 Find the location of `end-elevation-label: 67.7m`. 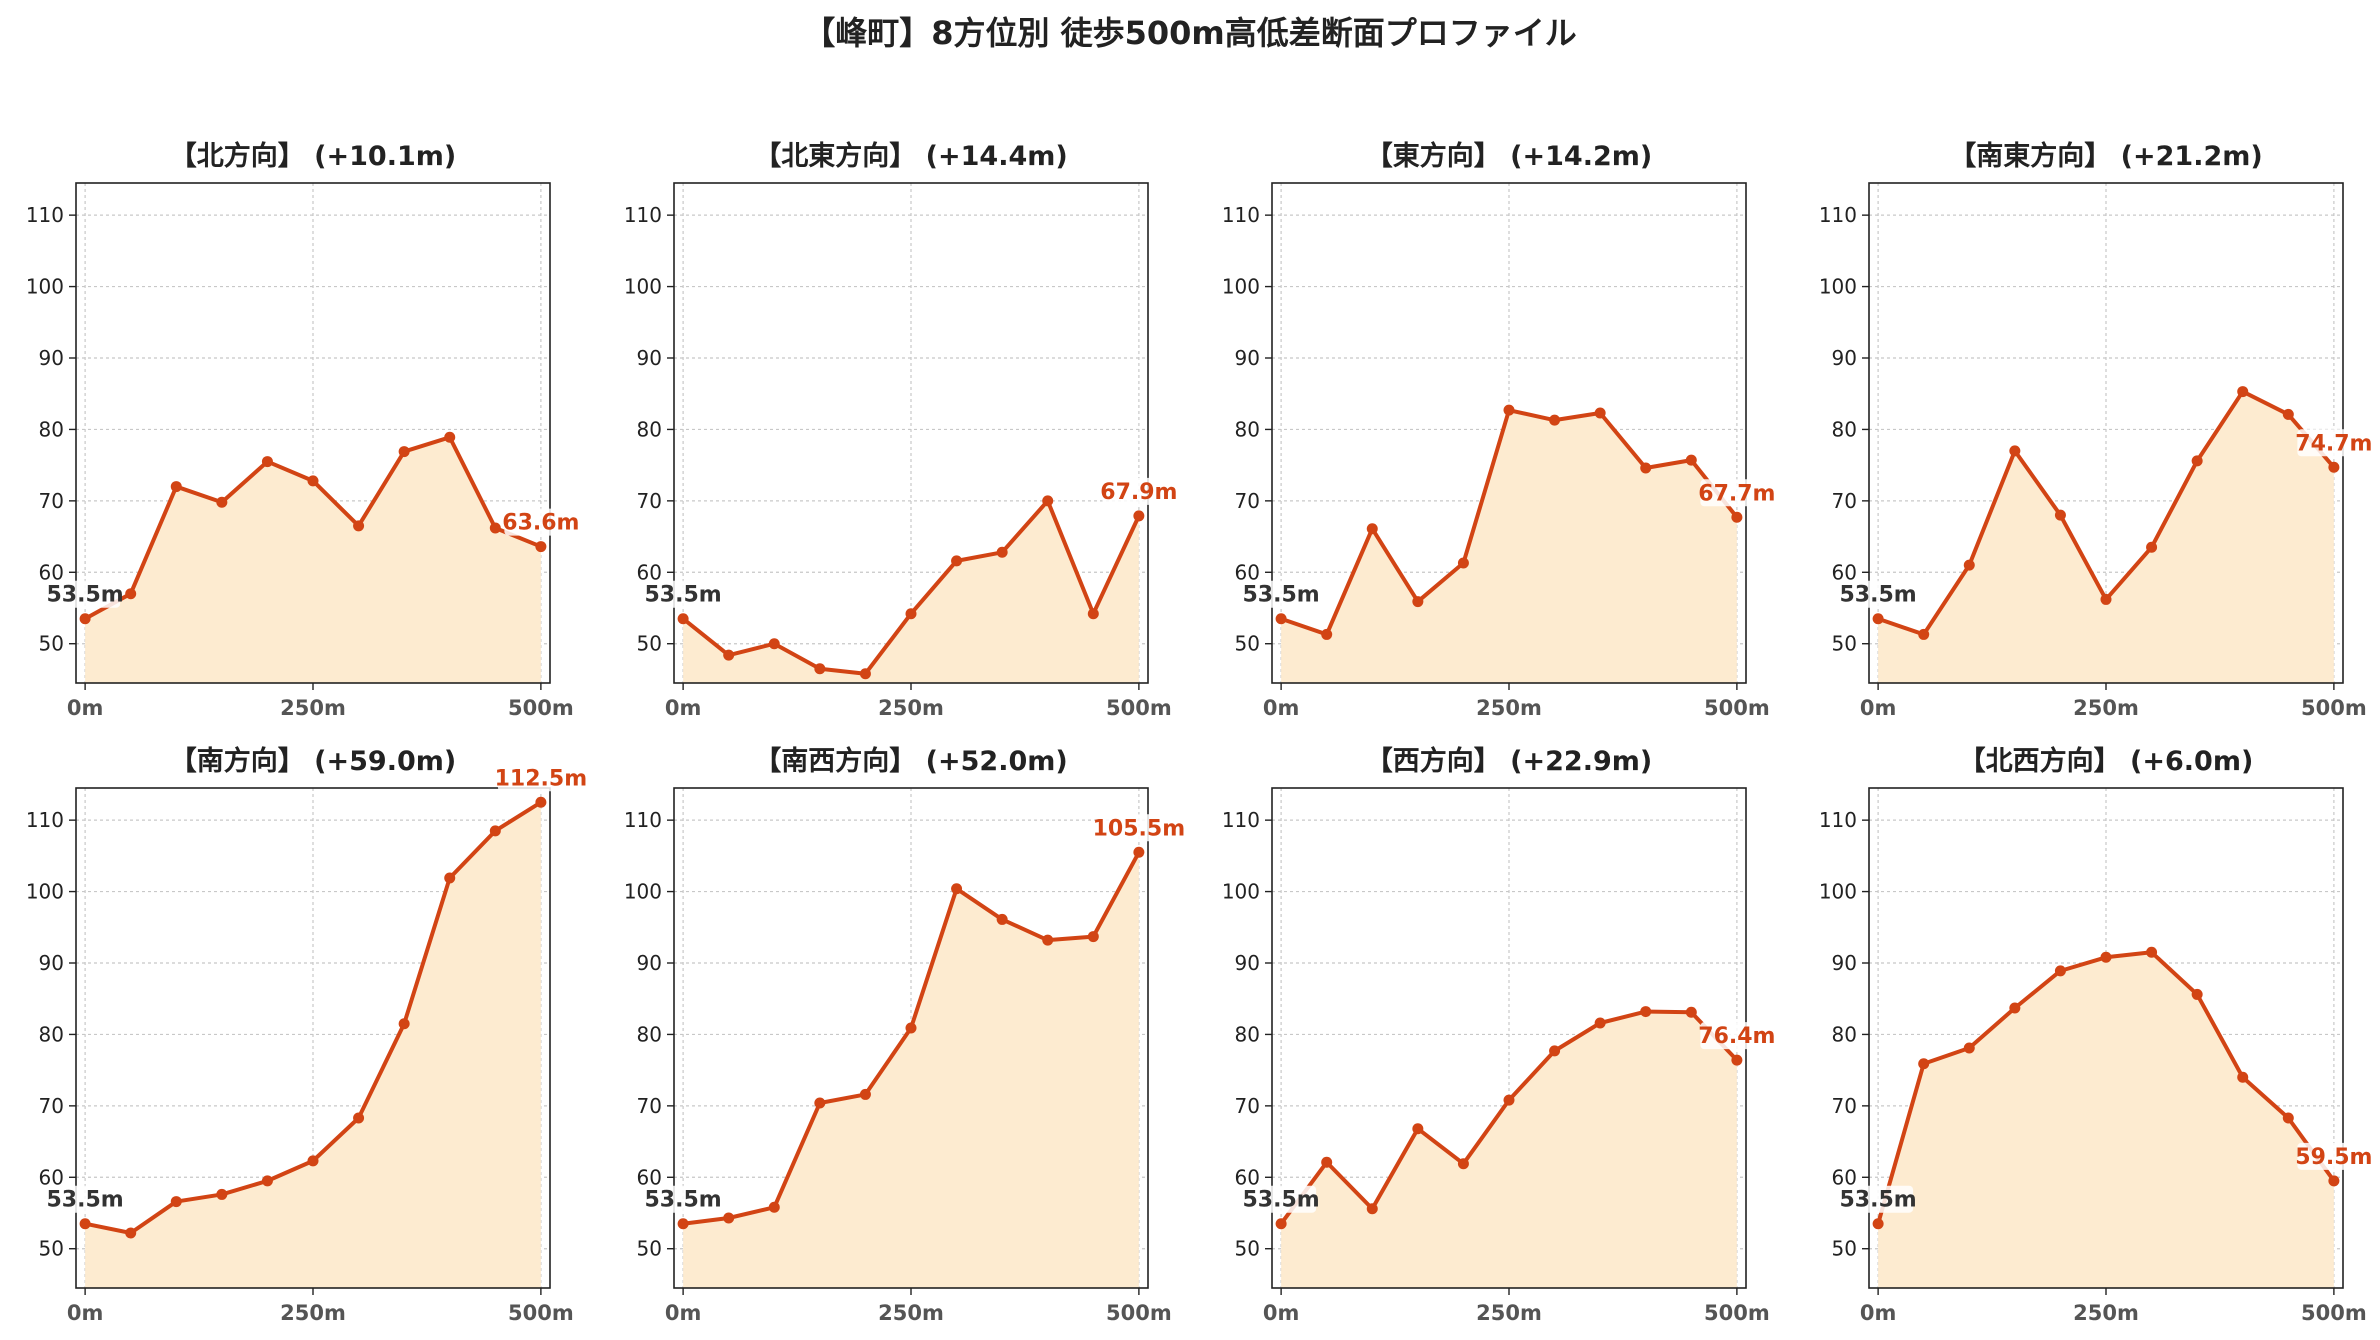

end-elevation-label: 67.7m is located at coordinates (1736, 493).